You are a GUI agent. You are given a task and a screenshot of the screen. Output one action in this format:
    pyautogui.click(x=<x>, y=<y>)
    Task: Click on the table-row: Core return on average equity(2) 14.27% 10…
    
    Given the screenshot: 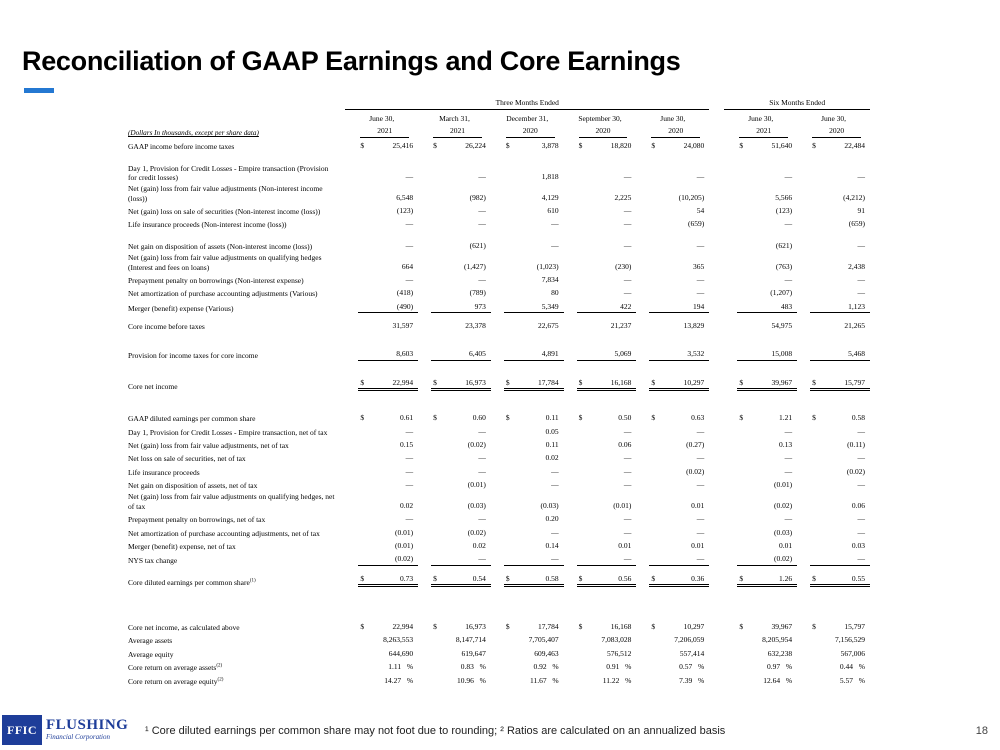 What is the action you would take?
    pyautogui.click(x=499, y=680)
    